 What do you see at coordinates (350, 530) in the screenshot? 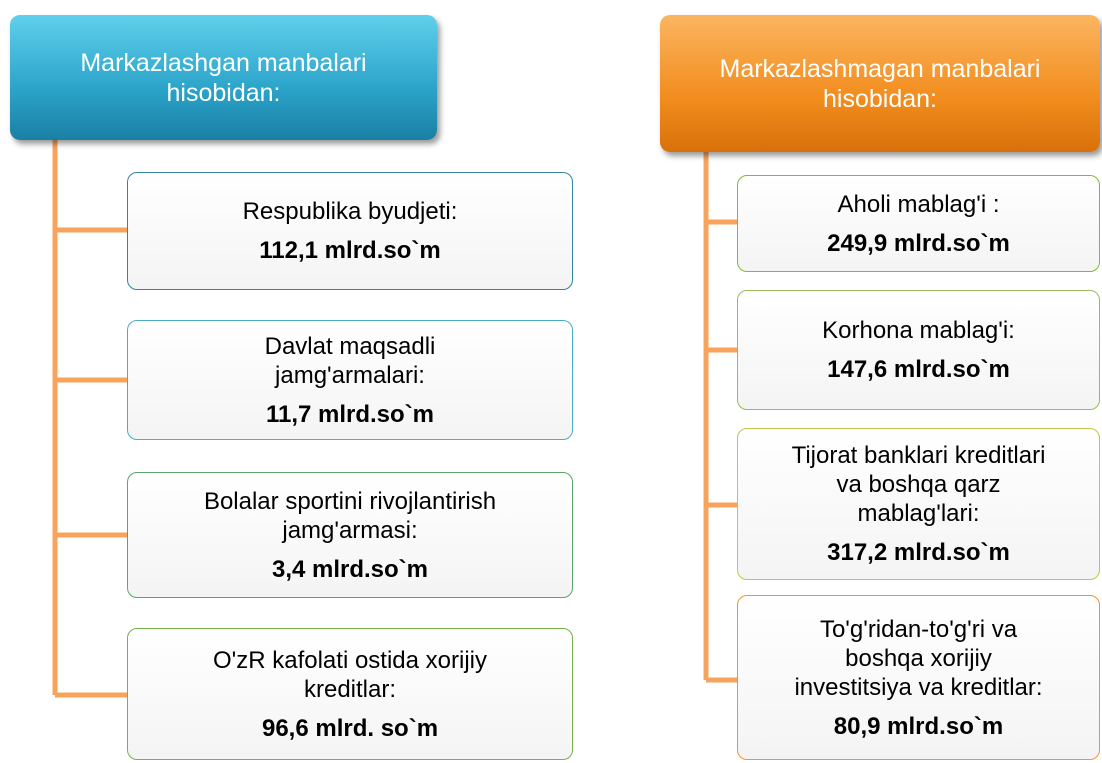
I see `box-label: jamg'armasi:` at bounding box center [350, 530].